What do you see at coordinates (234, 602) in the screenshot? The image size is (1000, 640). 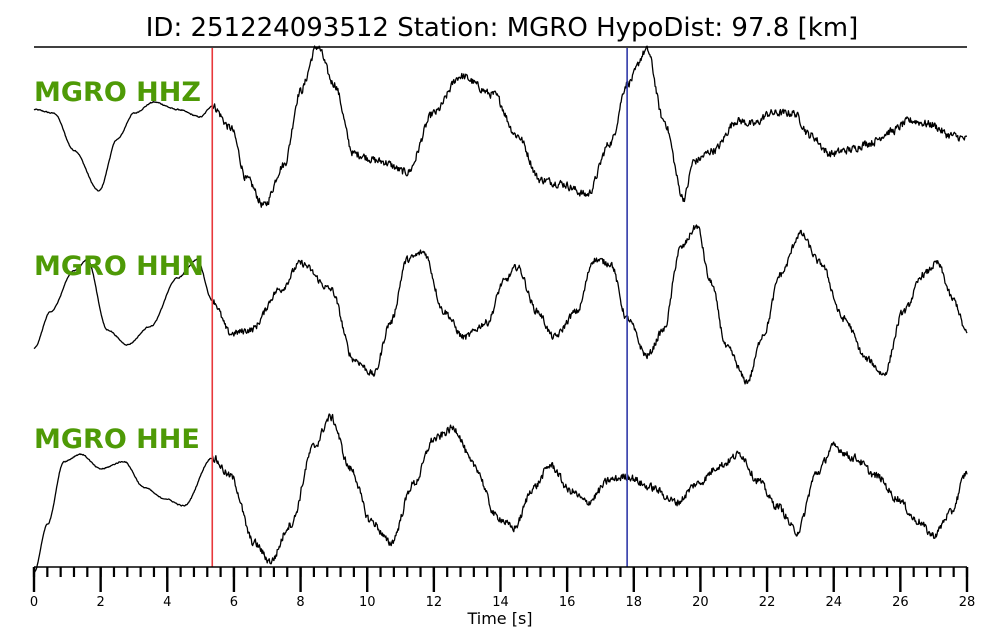 I see `x-tick-label: 6` at bounding box center [234, 602].